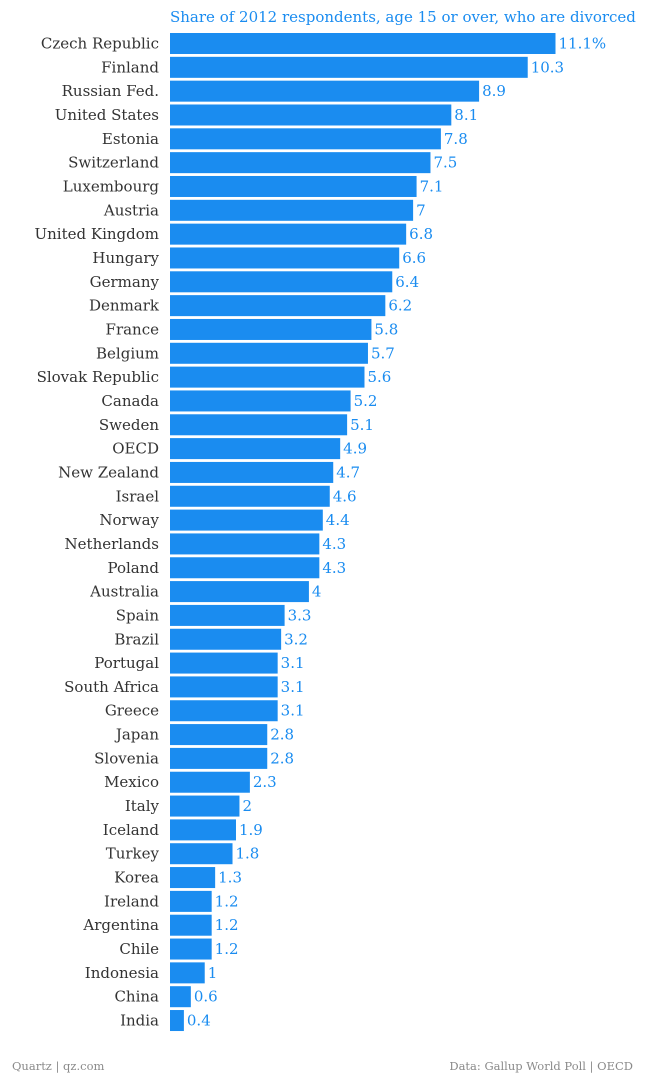 This screenshot has width=645, height=1091. Describe the element at coordinates (125, 258) in the screenshot. I see `category-label: Hungary` at that location.